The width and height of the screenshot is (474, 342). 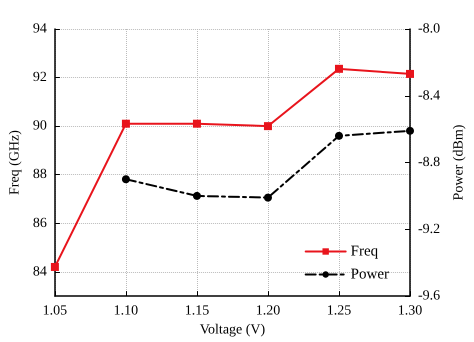 I want to click on x-tick-label: 1.30, so click(x=410, y=311).